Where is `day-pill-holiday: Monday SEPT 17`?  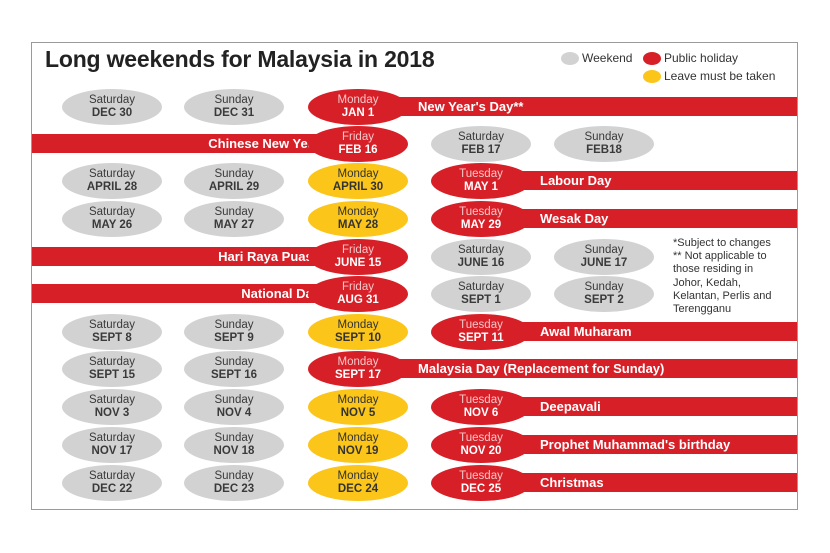 day-pill-holiday: Monday SEPT 17 is located at coordinates (358, 369).